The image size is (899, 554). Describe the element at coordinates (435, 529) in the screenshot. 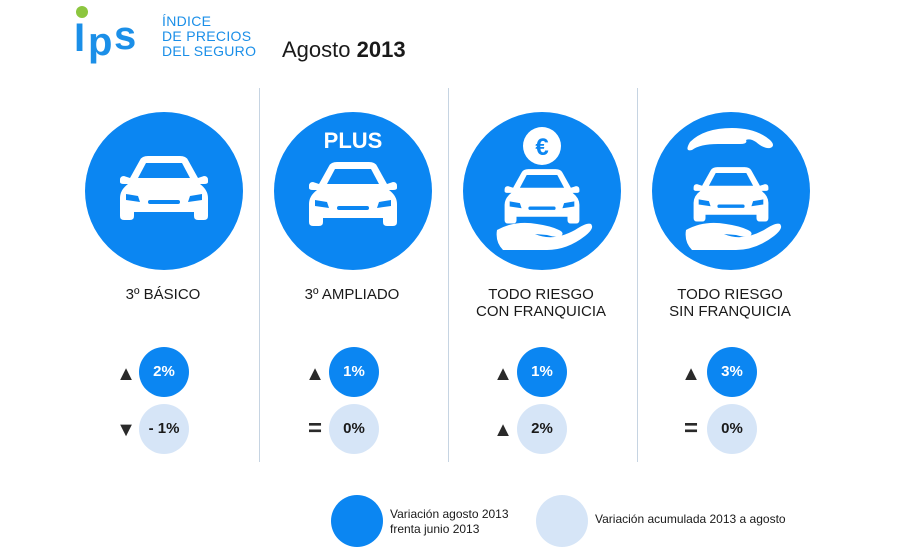

I see `legend-monthly-line: frenta junio 2013` at that location.